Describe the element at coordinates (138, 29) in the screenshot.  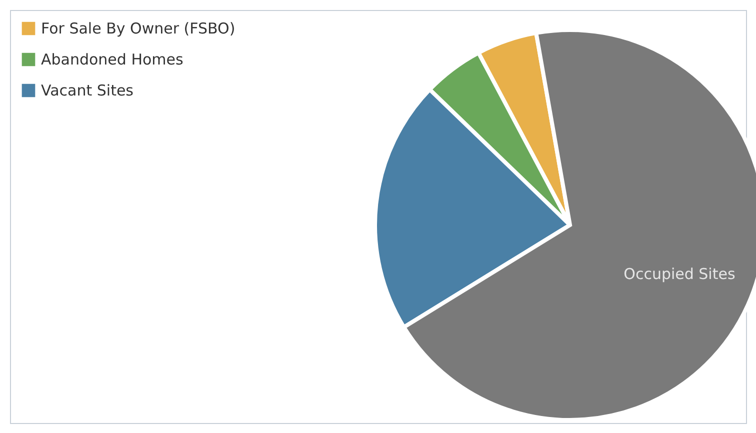
I see `legend-label: For Sale By Owner (FSBO)` at that location.